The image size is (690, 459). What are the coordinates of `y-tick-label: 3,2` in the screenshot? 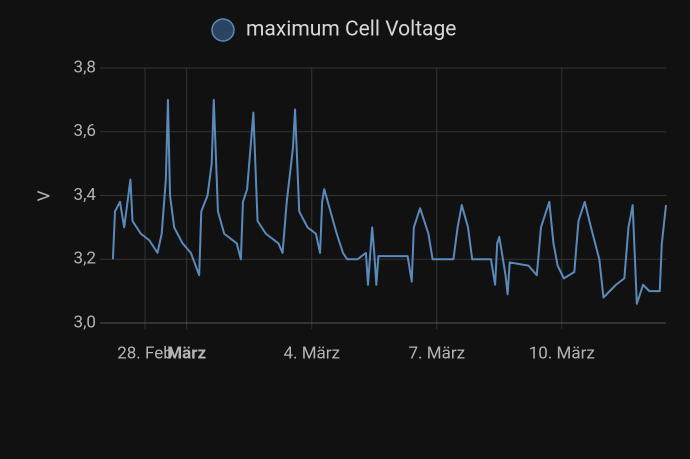 It's located at (85, 259).